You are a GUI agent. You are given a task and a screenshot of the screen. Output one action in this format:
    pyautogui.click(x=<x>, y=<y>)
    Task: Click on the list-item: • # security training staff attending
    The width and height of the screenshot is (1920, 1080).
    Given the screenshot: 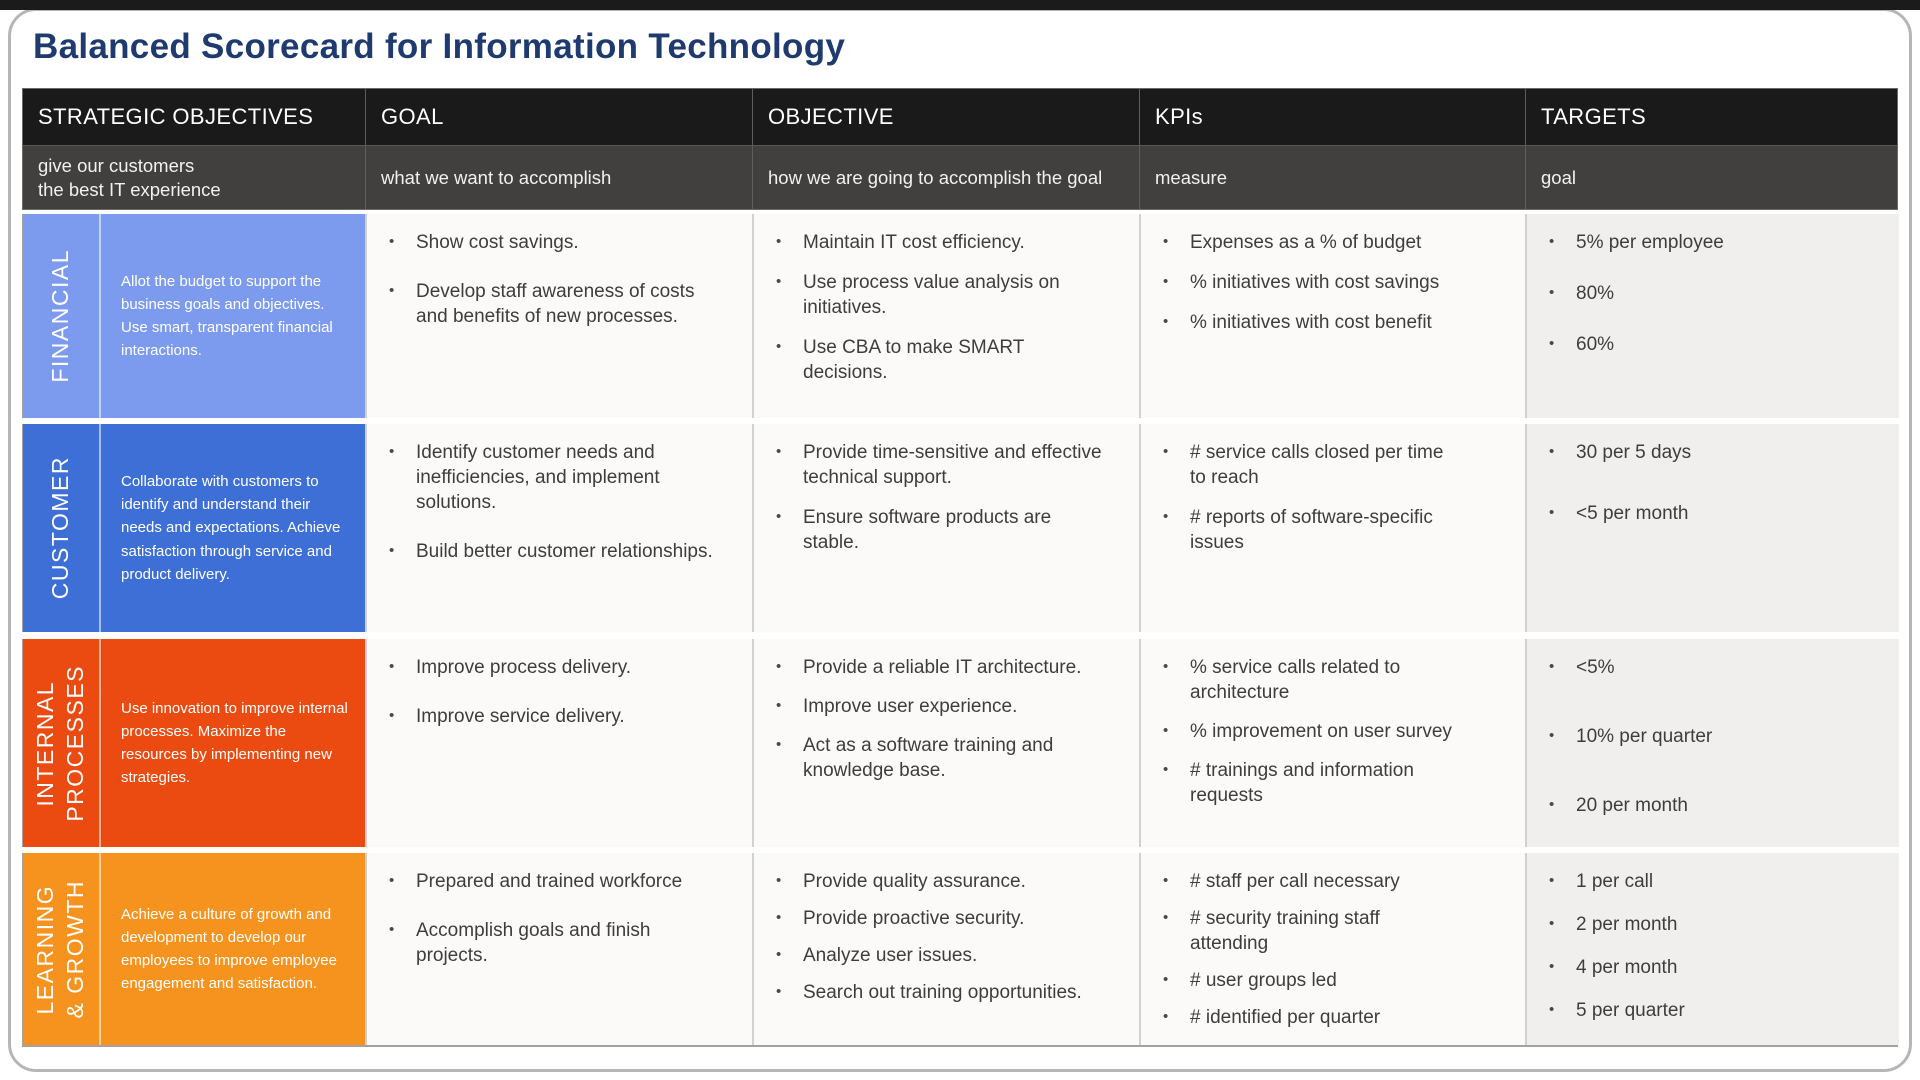 What is the action you would take?
    pyautogui.click(x=1339, y=931)
    